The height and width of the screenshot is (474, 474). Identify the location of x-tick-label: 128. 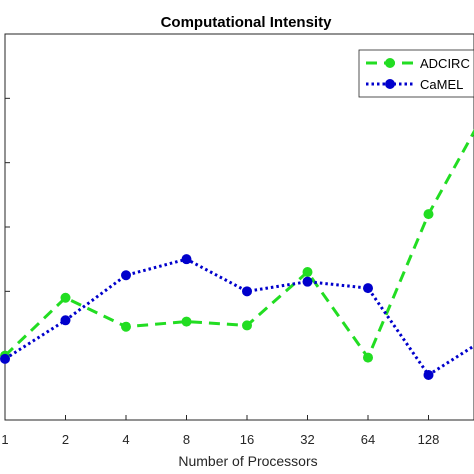
(429, 439).